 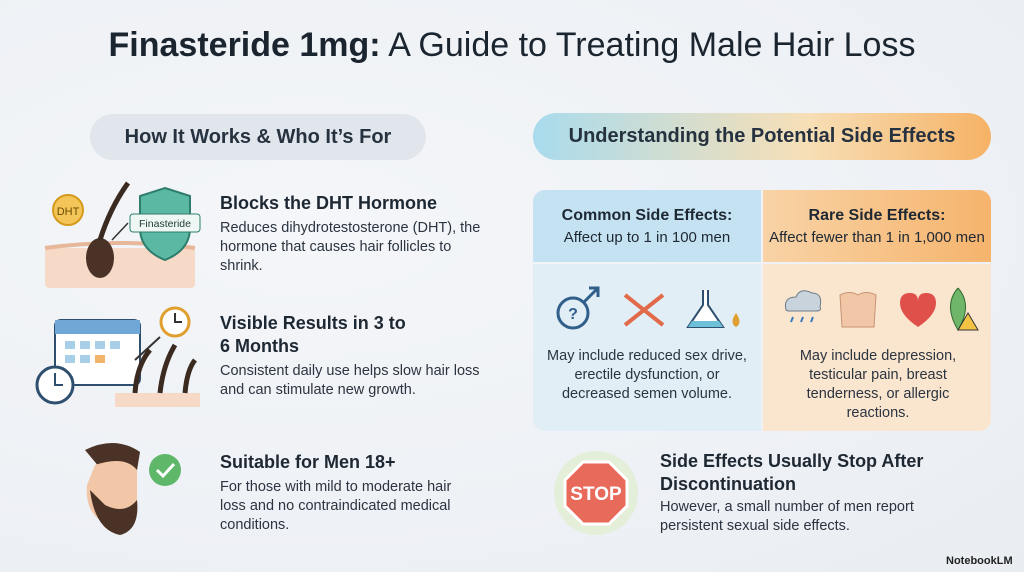 I want to click on right-heading: Understanding the Potential Side Effects, so click(x=762, y=136).